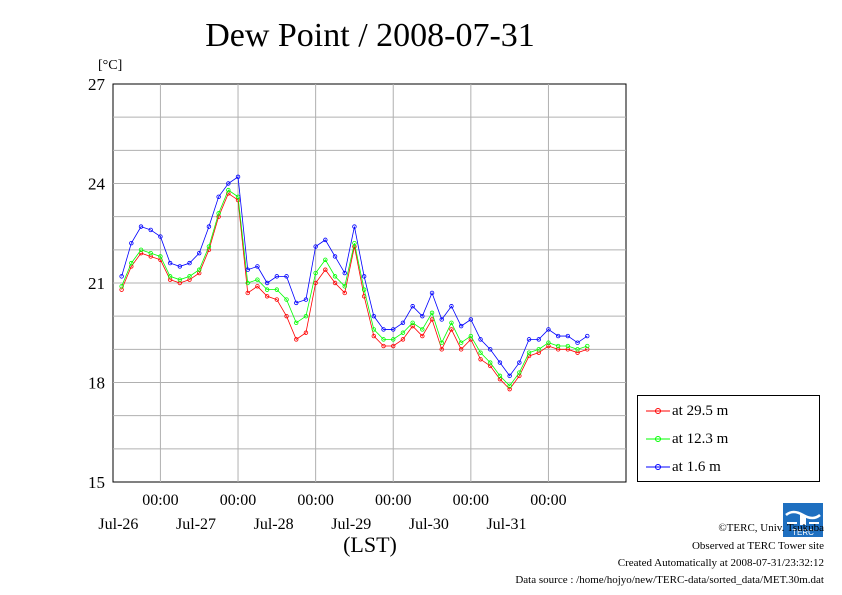 This screenshot has height=595, width=842. Describe the element at coordinates (370, 35) in the screenshot. I see `chart-title: Dew Point / 2008-07-31` at that location.